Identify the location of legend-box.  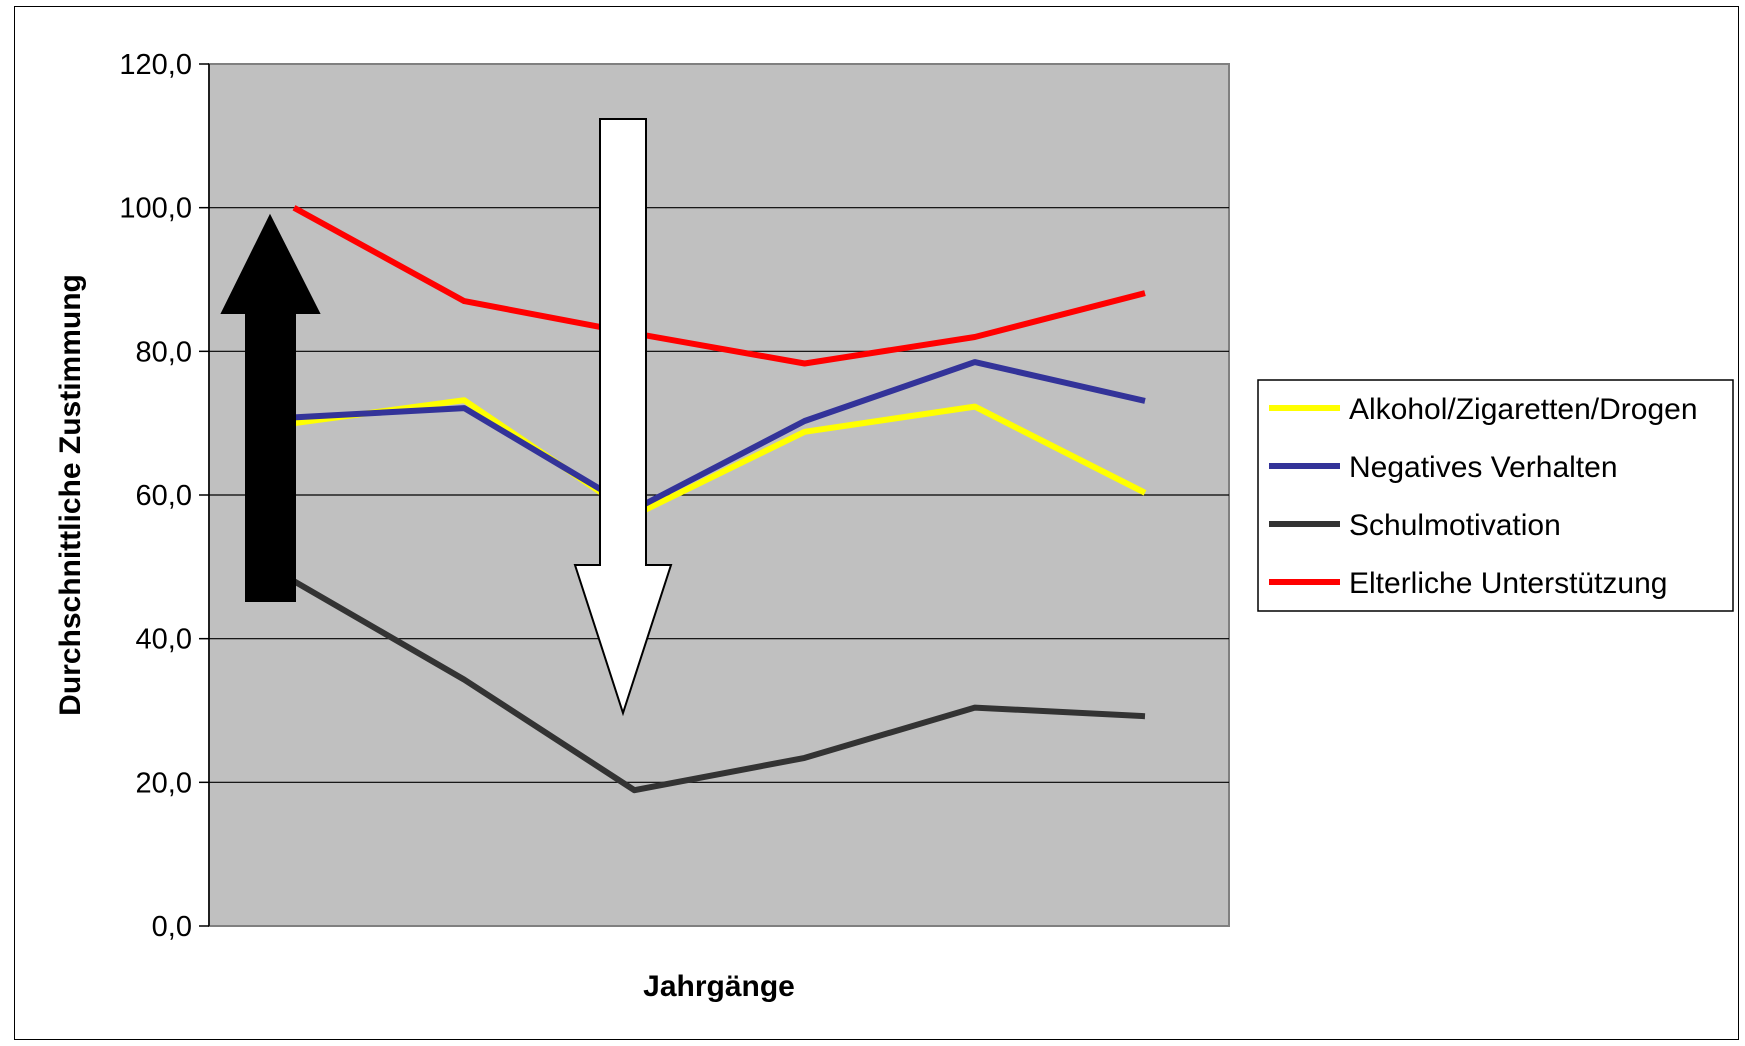
(1495, 495).